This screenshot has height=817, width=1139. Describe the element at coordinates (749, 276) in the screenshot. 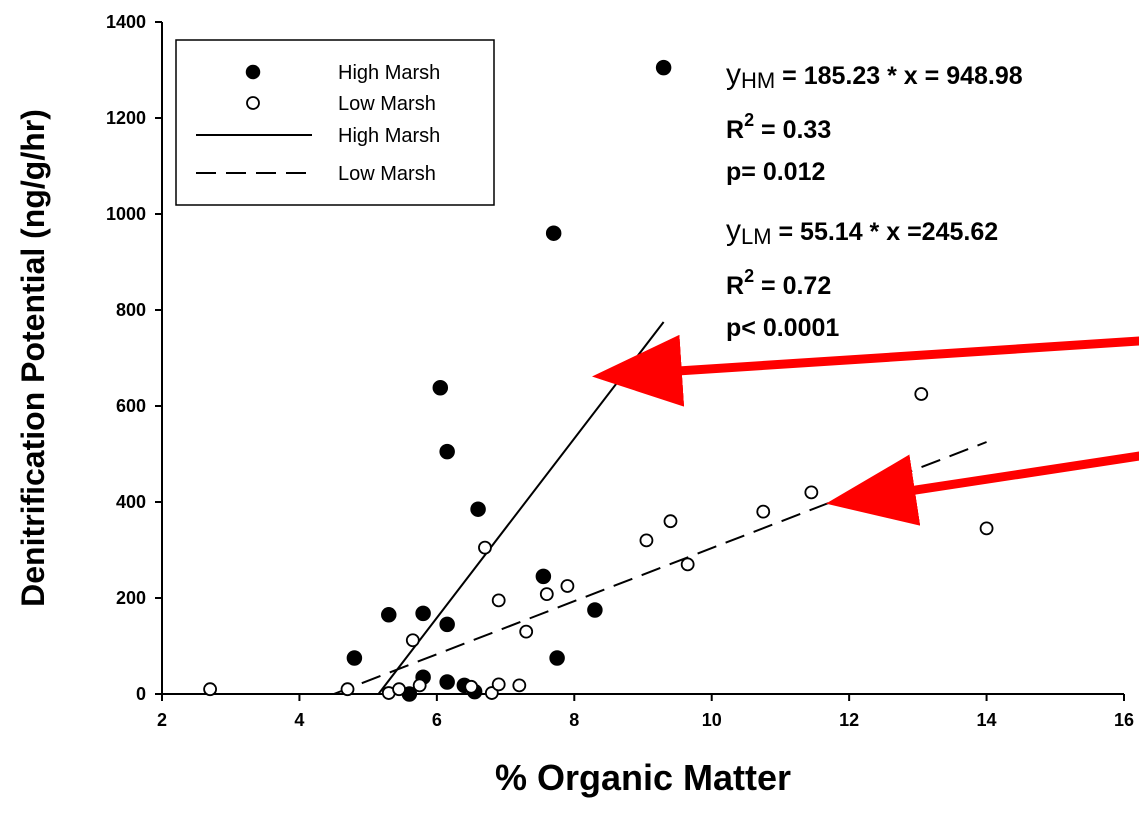

I see `lm-r2-sup: 2` at that location.